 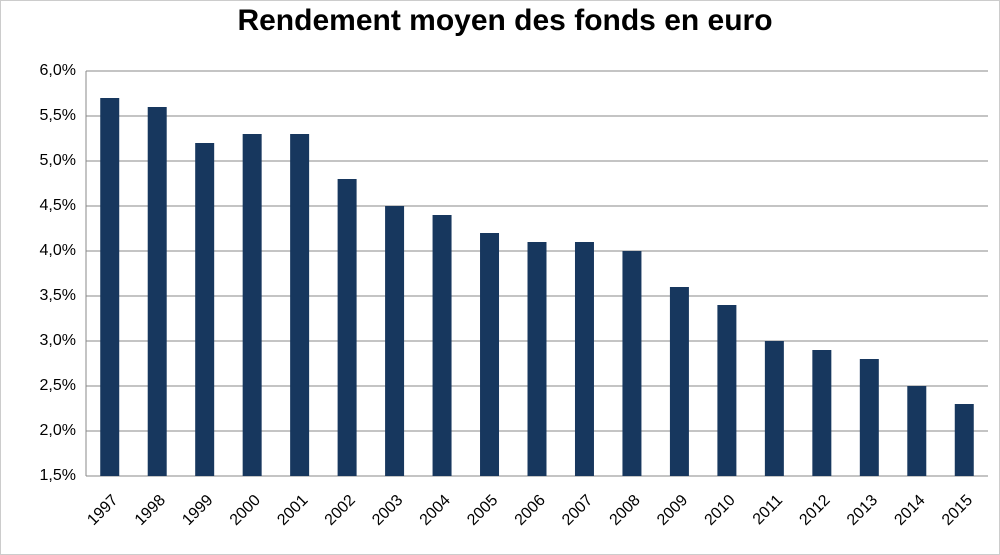 I want to click on y-tick-label: 5,5%, so click(x=58, y=115).